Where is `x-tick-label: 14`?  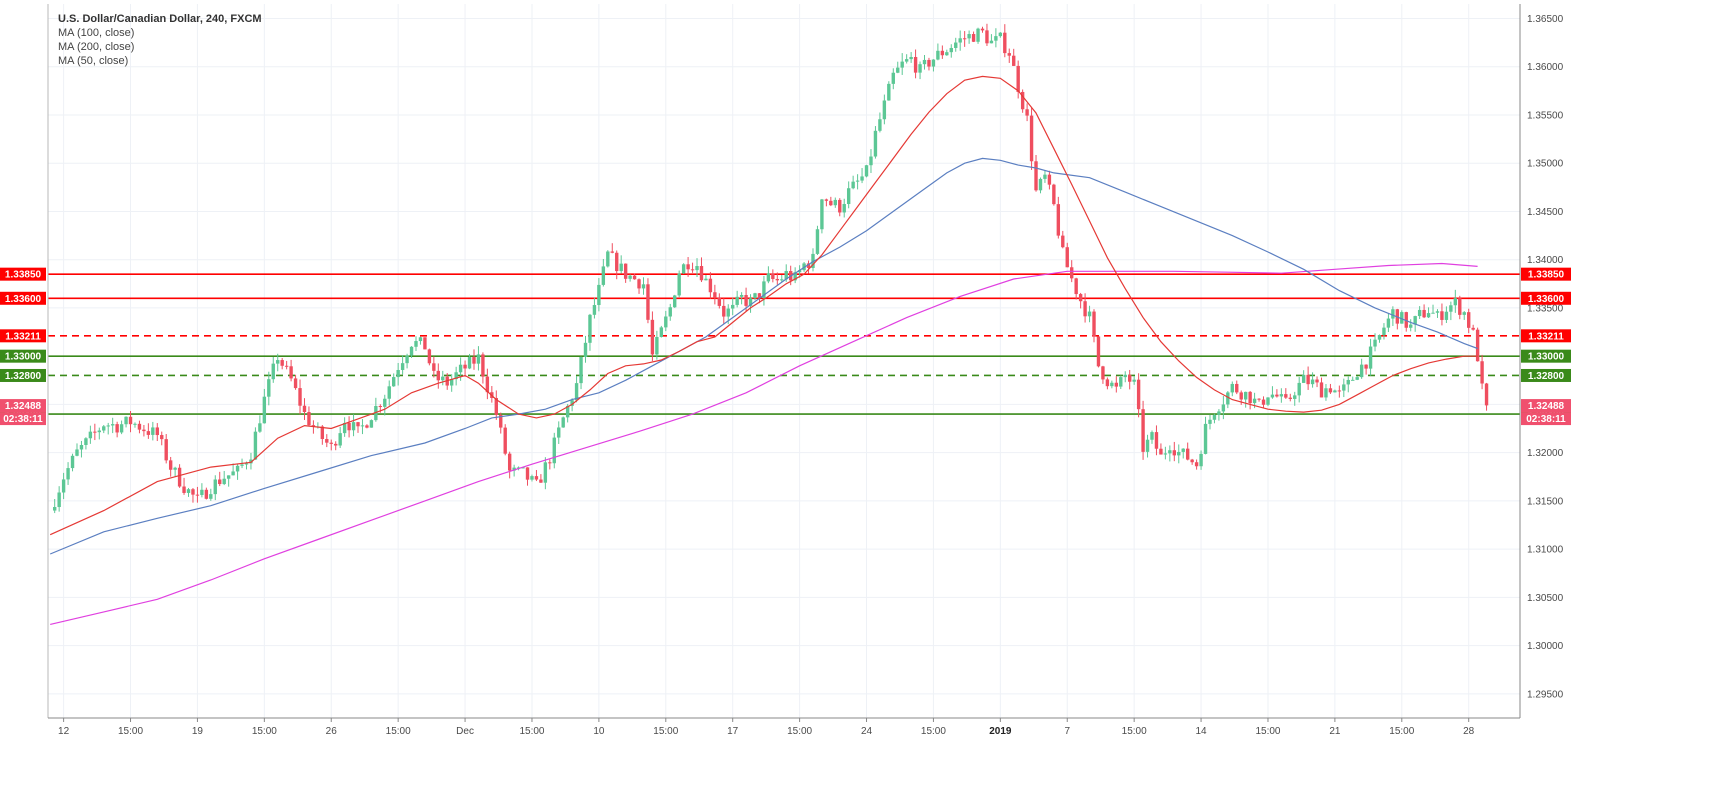 x-tick-label: 14 is located at coordinates (1202, 731).